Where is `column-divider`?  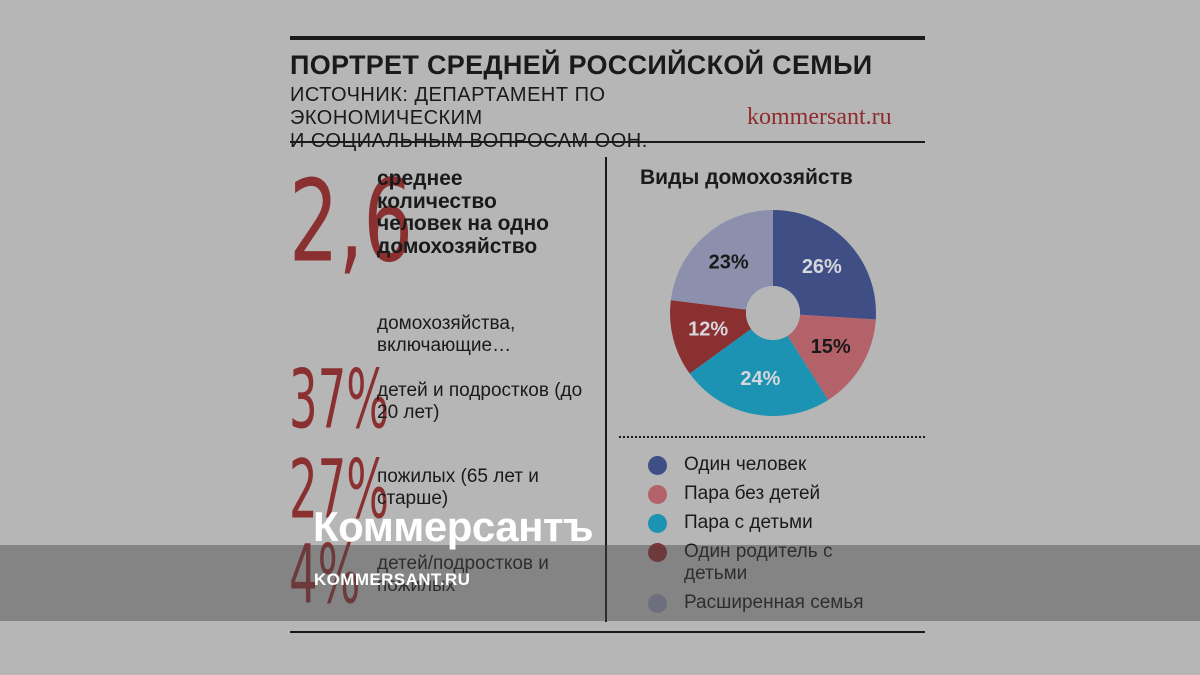 column-divider is located at coordinates (606, 389).